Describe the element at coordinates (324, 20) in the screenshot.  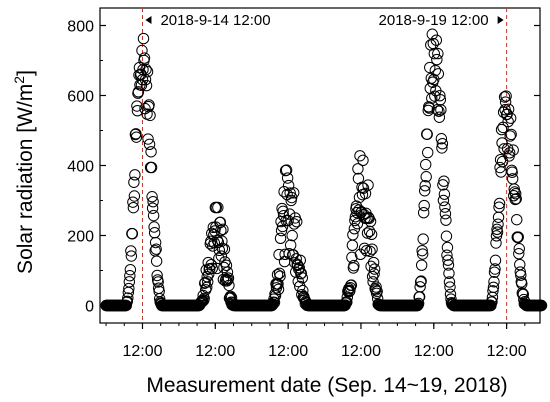
I see `annotations: 2018-9-14 12:00 2018-9-19 12:00` at that location.